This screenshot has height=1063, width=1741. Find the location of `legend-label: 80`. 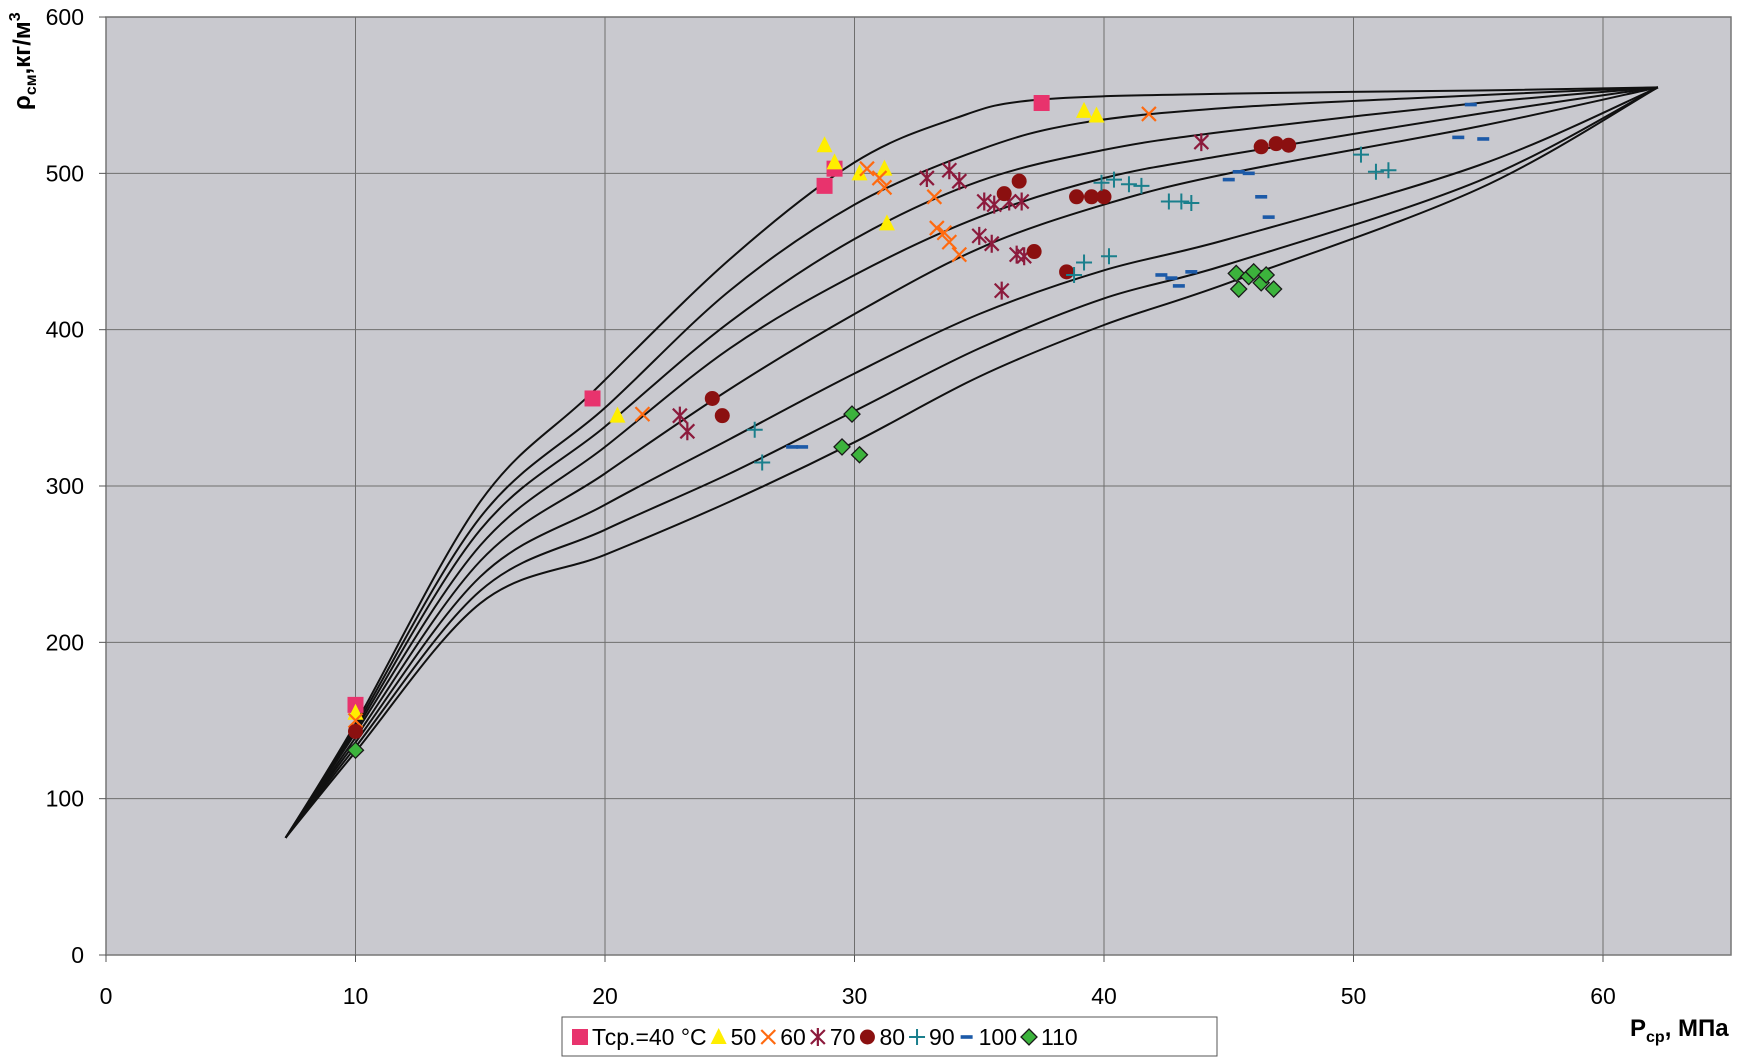

legend-label: 80 is located at coordinates (892, 1037).